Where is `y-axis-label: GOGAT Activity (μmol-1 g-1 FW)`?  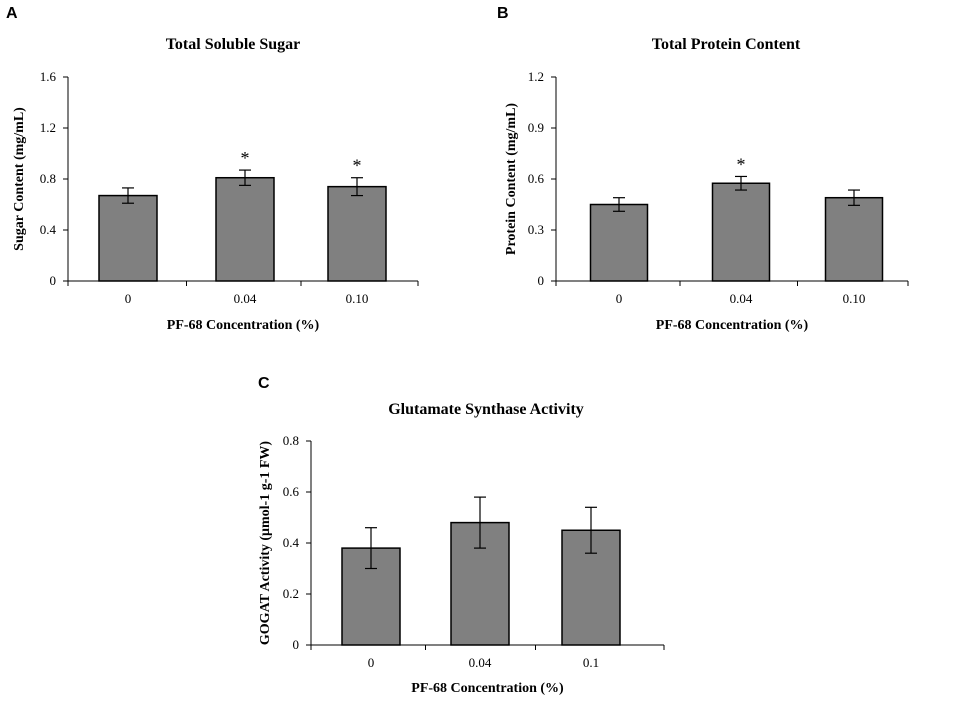
y-axis-label: GOGAT Activity (μmol-1 g-1 FW) is located at coordinates (265, 543).